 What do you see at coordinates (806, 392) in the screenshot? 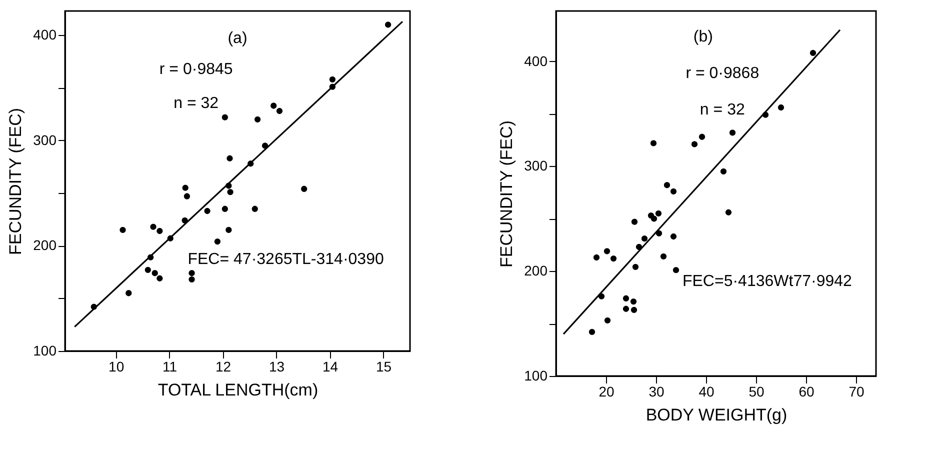
I see `x-tick-label: 60` at bounding box center [806, 392].